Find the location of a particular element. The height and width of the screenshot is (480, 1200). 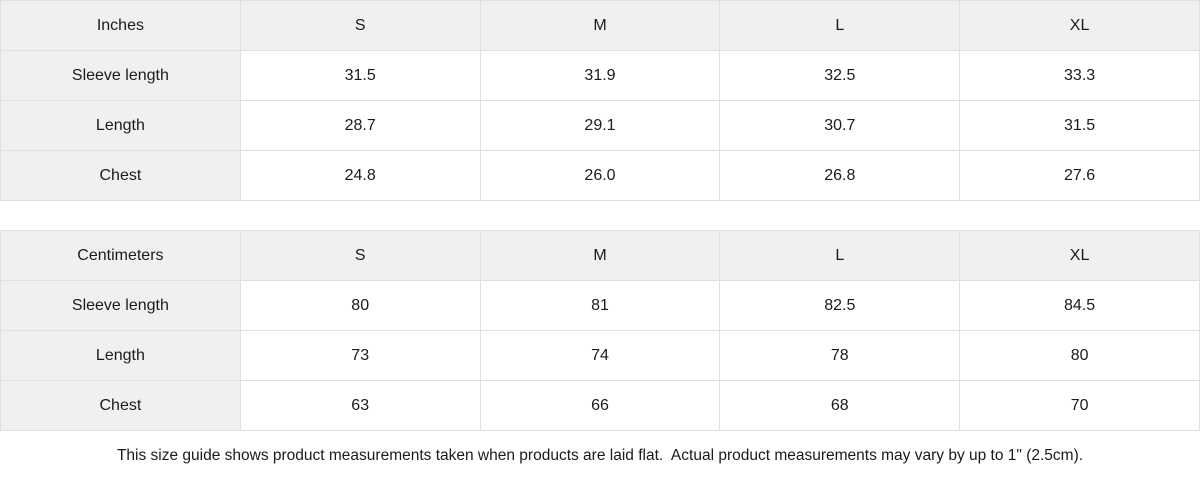

centimeters-header-cell-s: S is located at coordinates (360, 255).